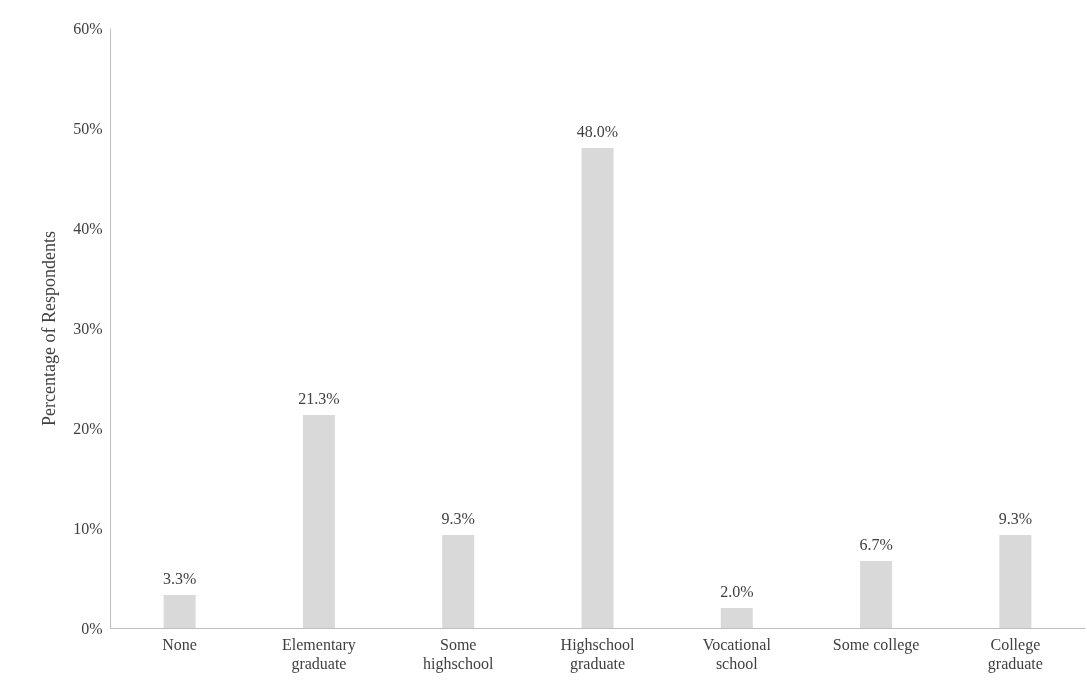  I want to click on y-tick-label: 0%, so click(92, 628).